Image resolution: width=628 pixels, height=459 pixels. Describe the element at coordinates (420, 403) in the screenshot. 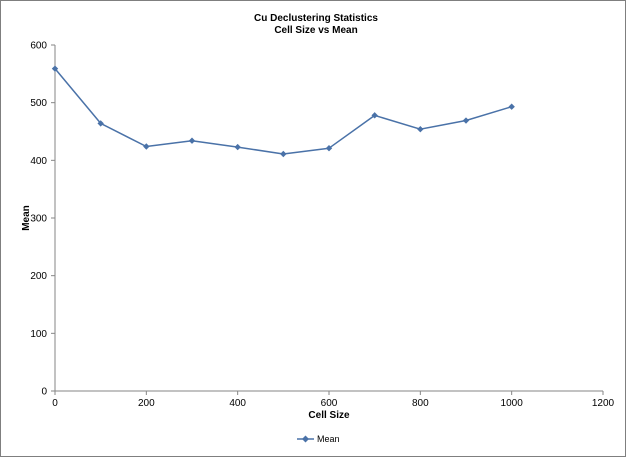

I see `x-tick-label: 800` at that location.